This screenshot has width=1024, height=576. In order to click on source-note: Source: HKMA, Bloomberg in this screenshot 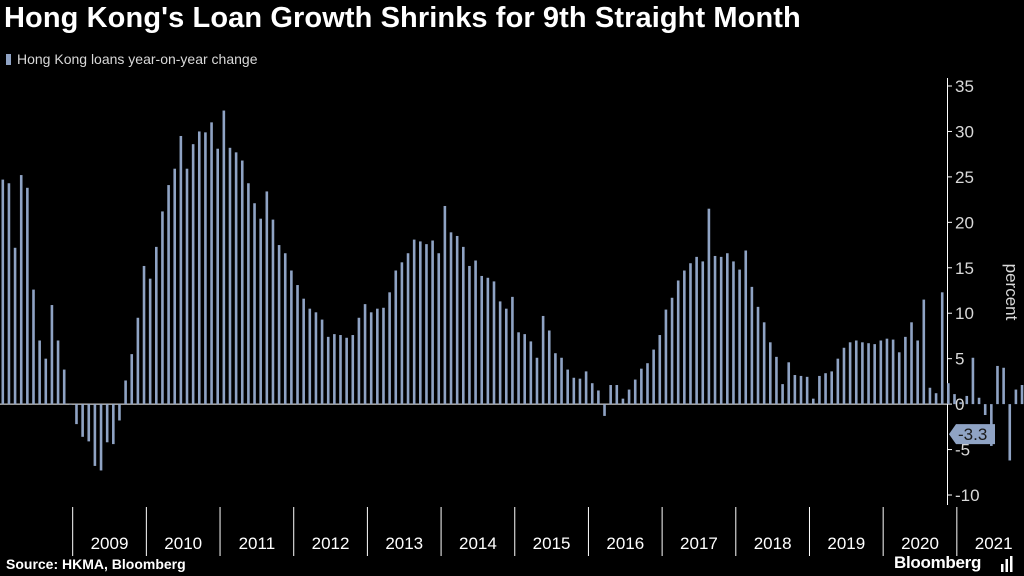, I will do `click(96, 564)`.